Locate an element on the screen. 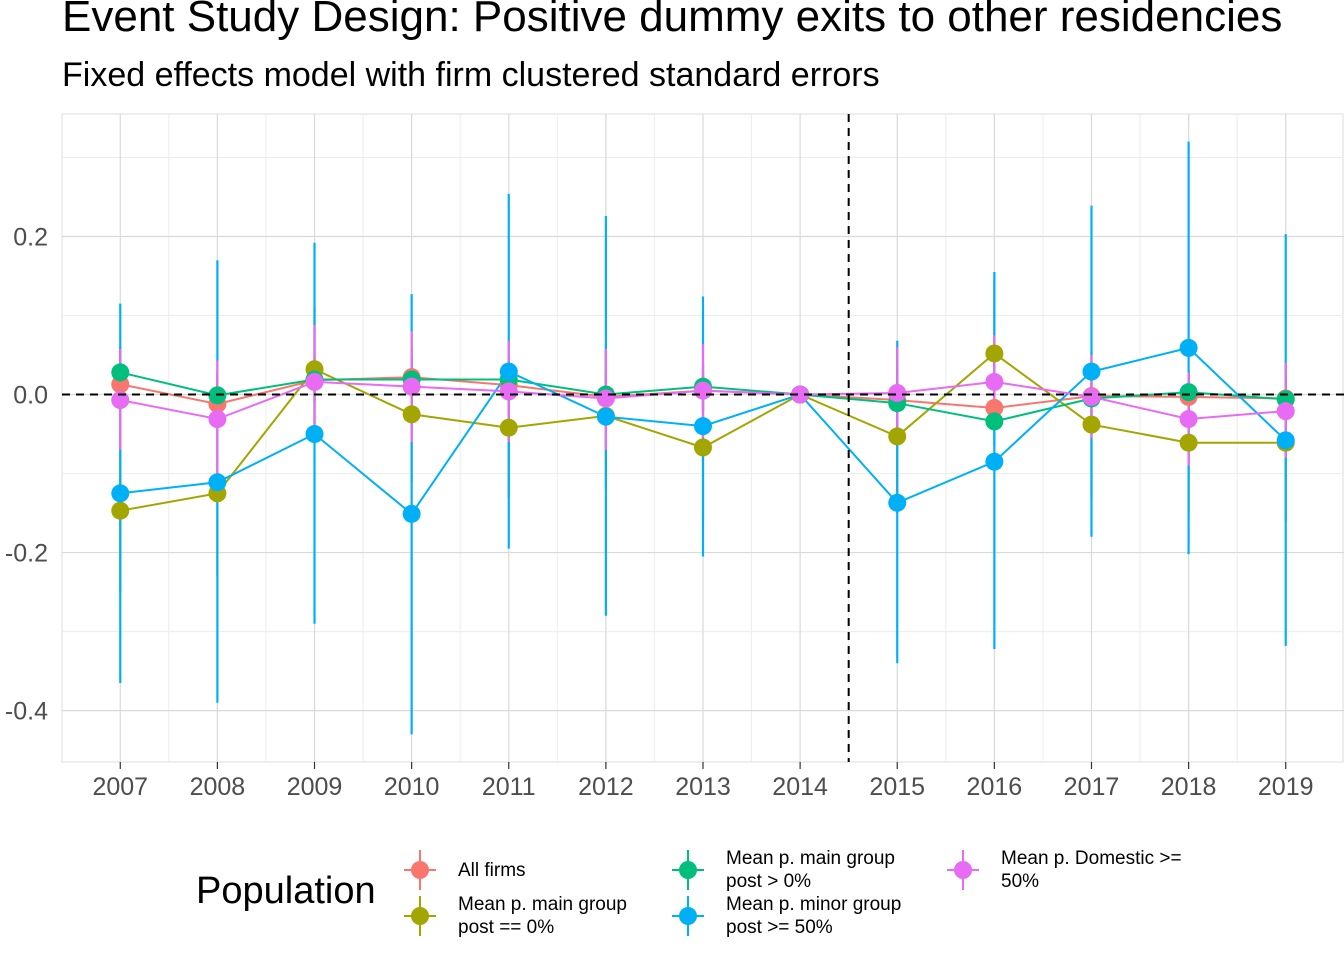  legend-item: Mean p. Domestic >= 50% is located at coordinates (1062, 870).